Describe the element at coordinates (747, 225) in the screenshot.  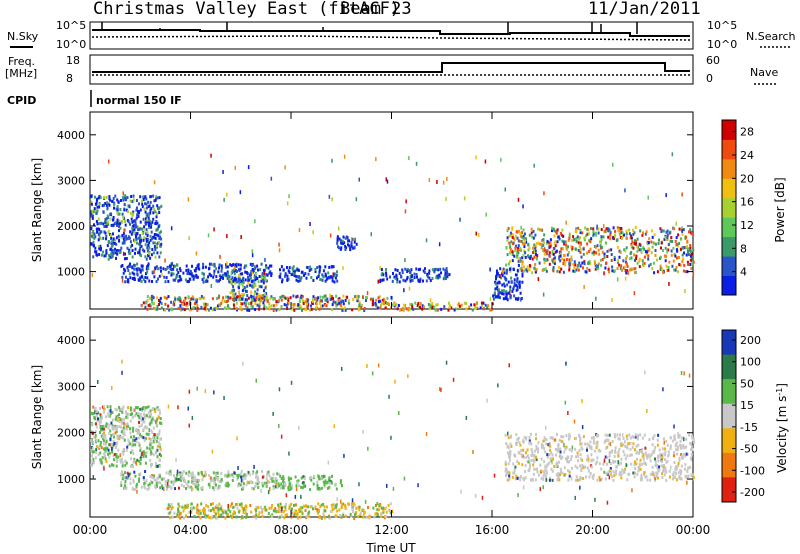
I see `power-colorbar-label: 12` at that location.